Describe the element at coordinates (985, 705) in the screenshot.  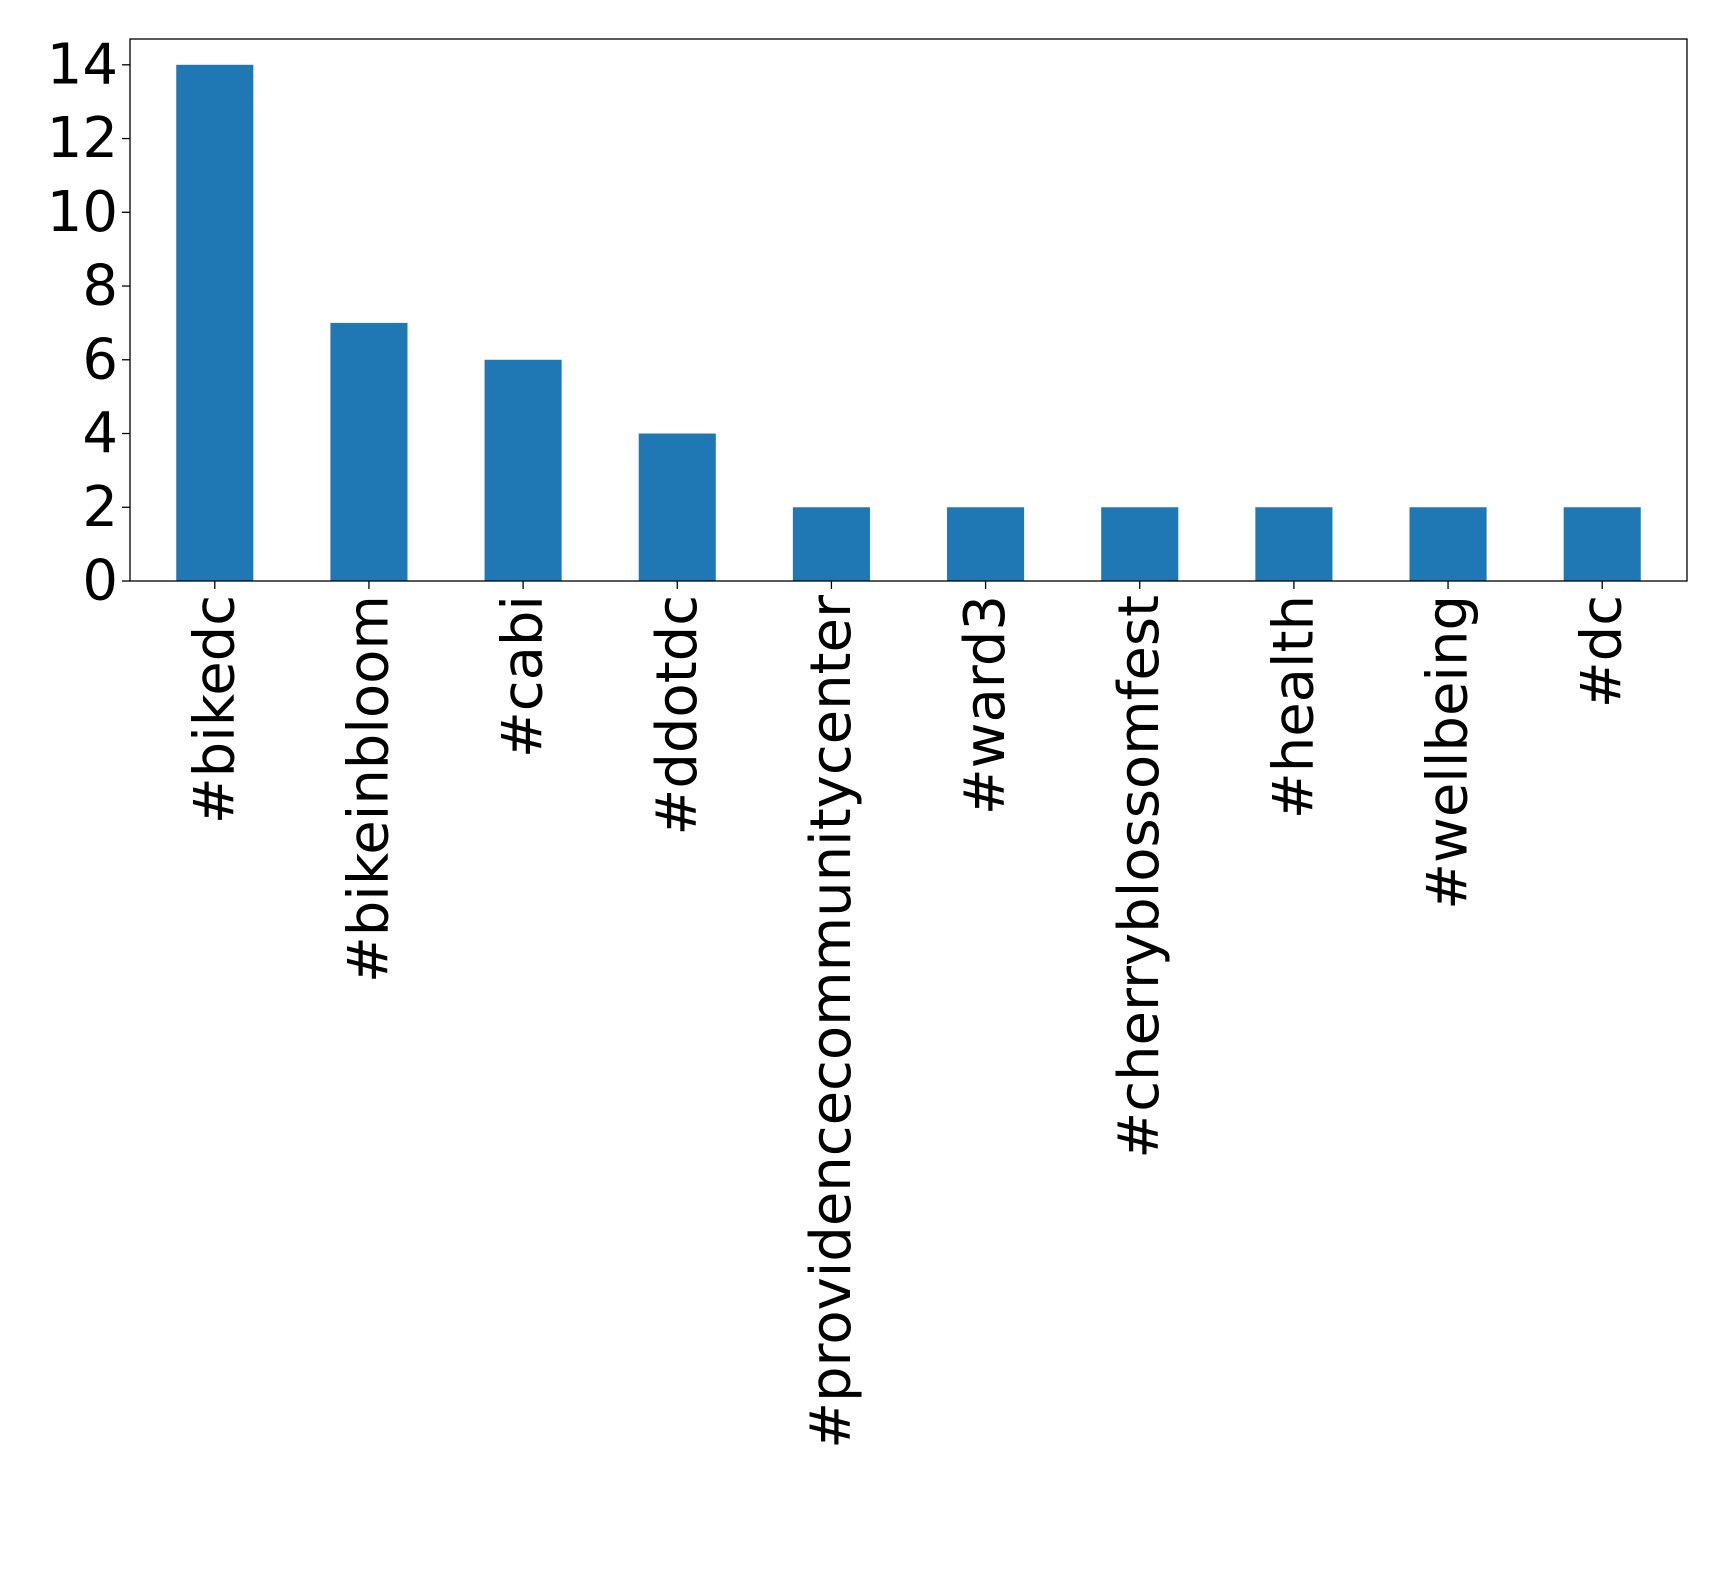
I see `x-tick-label: #ward3` at that location.